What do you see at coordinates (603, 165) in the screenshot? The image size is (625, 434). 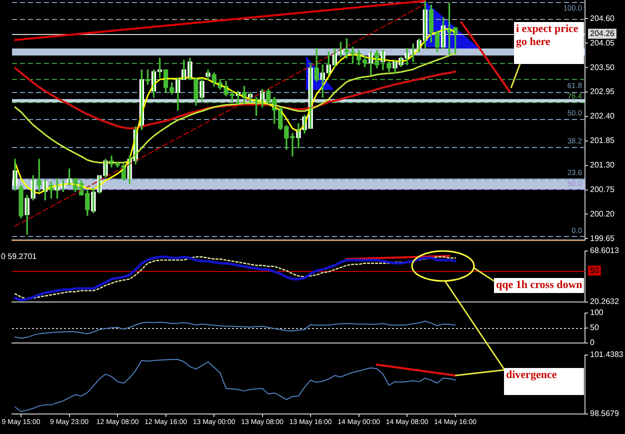 I see `y-tick-label: 201.30` at bounding box center [603, 165].